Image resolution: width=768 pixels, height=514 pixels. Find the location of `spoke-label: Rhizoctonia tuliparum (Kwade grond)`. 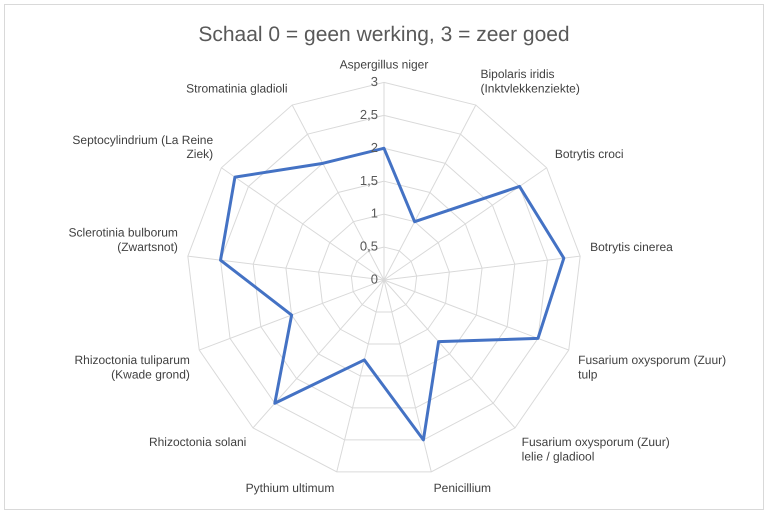

spoke-label: Rhizoctonia tuliparum (Kwade grond) is located at coordinates (132, 367).